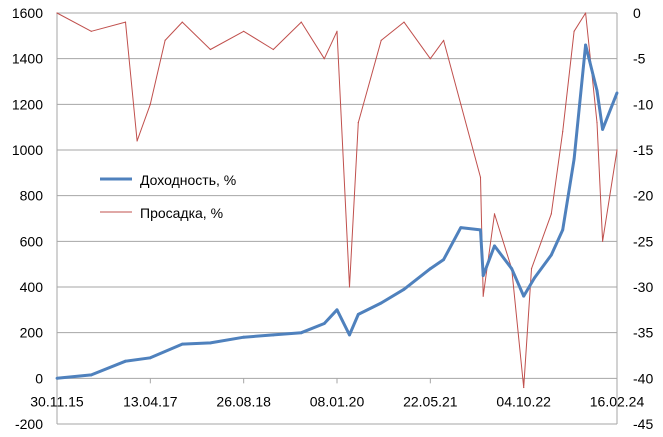 Image resolution: width=663 pixels, height=437 pixels. I want to click on x-tick-label: 04.10.22, so click(523, 401).